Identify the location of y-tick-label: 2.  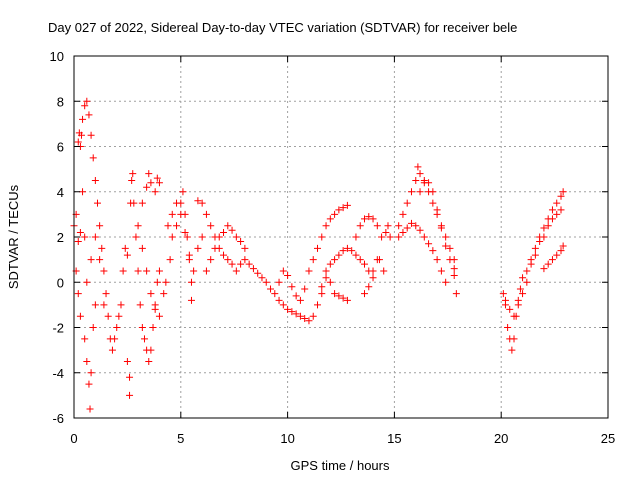
(60, 237).